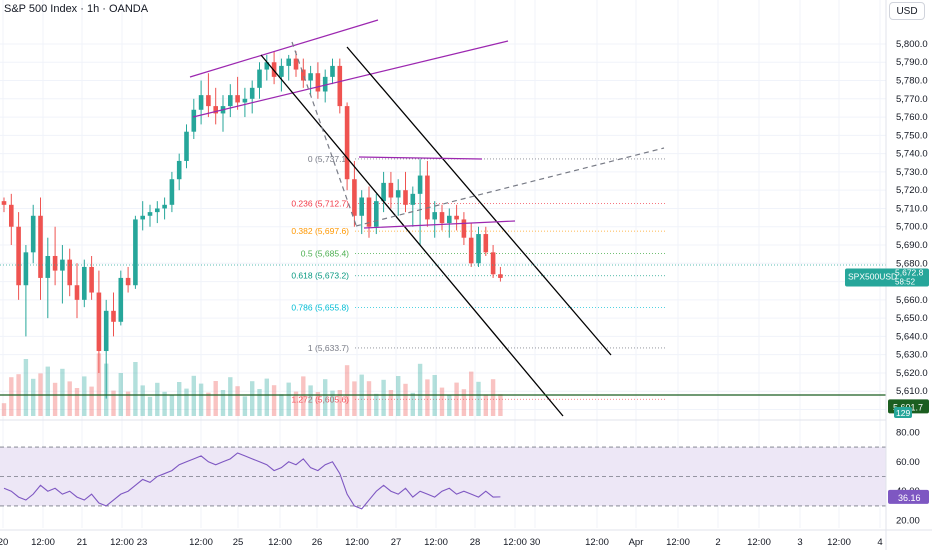  What do you see at coordinates (909, 498) in the screenshot?
I see `rsi-value-label: 36.16` at bounding box center [909, 498].